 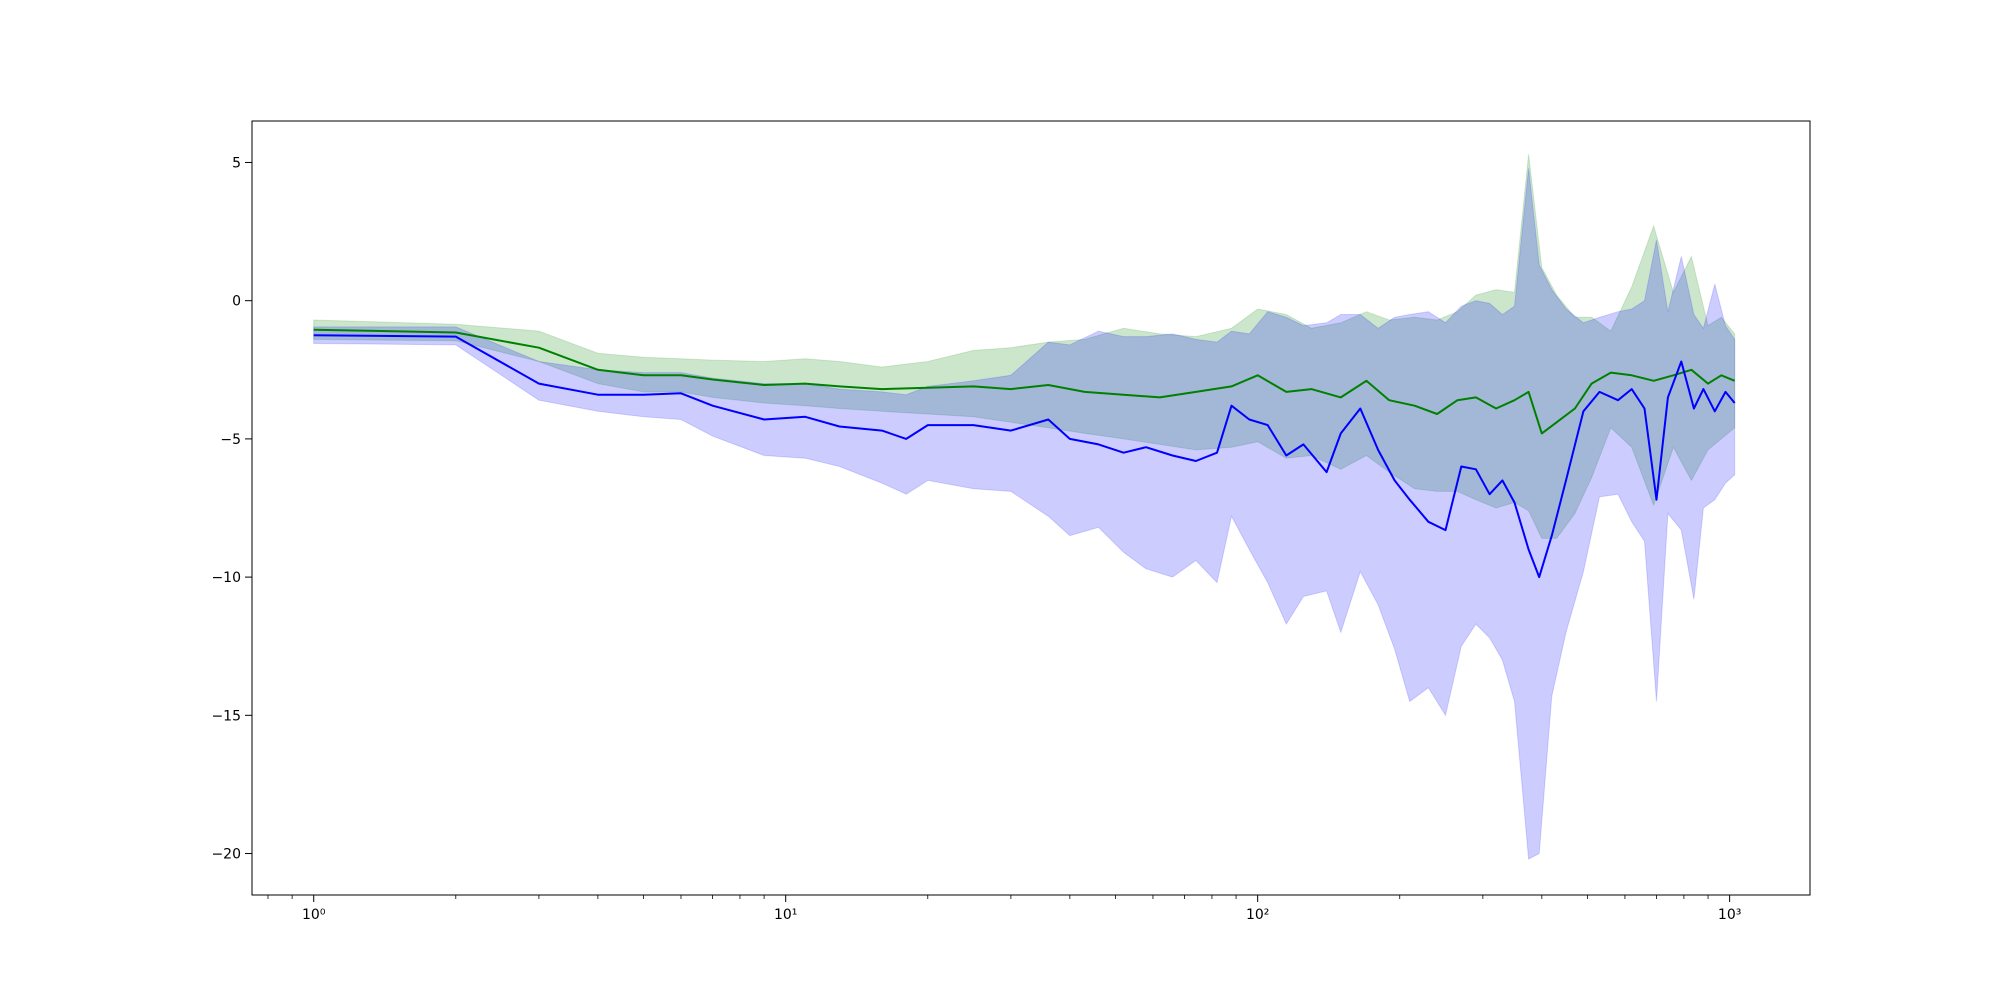 What do you see at coordinates (1004, 909) in the screenshot?
I see `x-axis: 10⁰ 10¹ 10² 10³` at bounding box center [1004, 909].